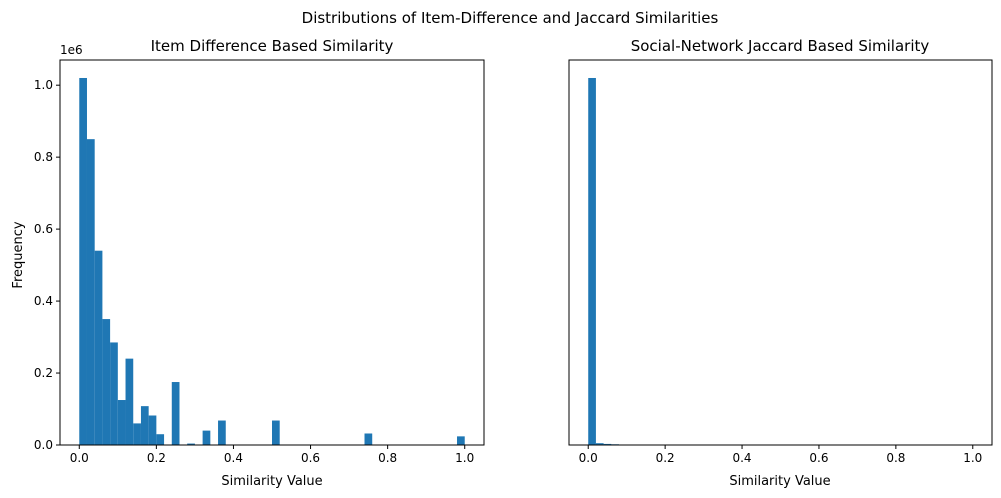 The width and height of the screenshot is (1001, 498). I want to click on chart-title: Item Difference Based Similarity, so click(272, 46).